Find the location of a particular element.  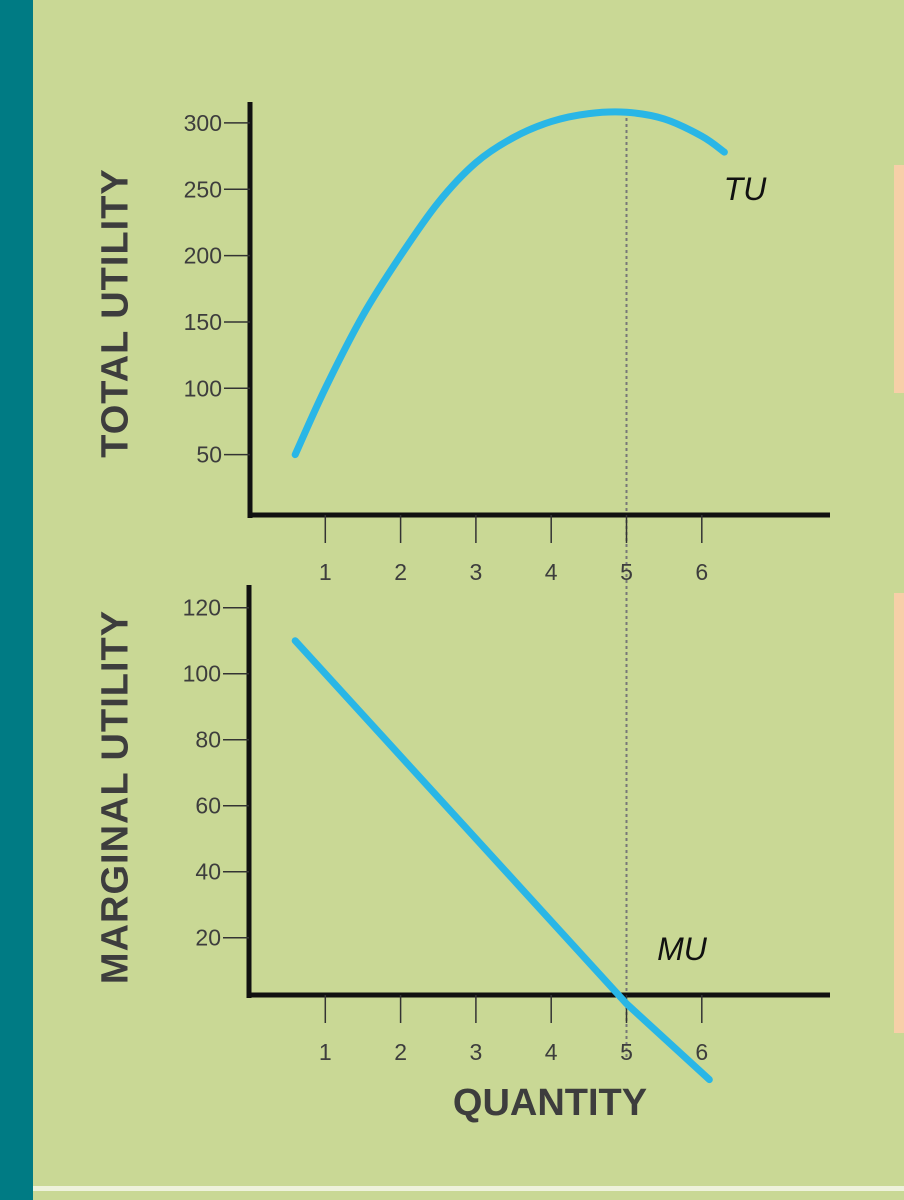

mu-y-tick-label: 100 is located at coordinates (202, 674).